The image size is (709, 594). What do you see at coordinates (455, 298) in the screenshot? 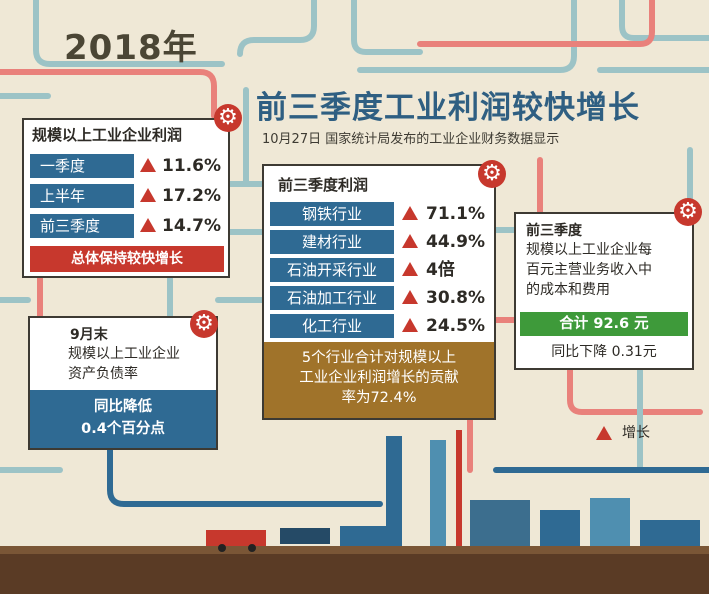
I see `row-value: 30.8%` at bounding box center [455, 298].